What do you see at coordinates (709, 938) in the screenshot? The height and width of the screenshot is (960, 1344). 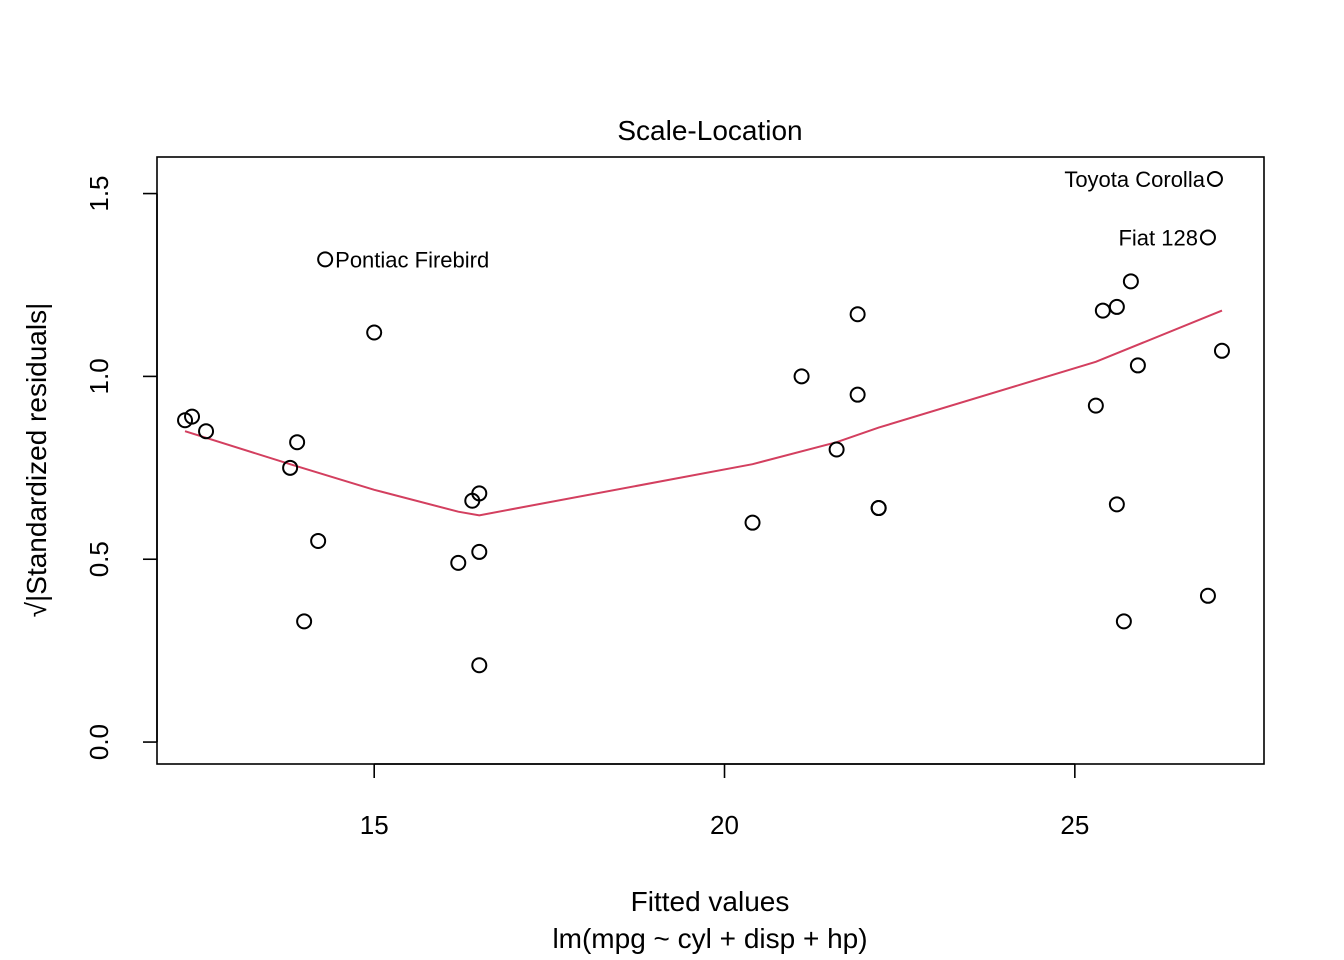 I see `x-axis-sublabel: lm(mpg ~ cyl + disp + hp)` at bounding box center [709, 938].